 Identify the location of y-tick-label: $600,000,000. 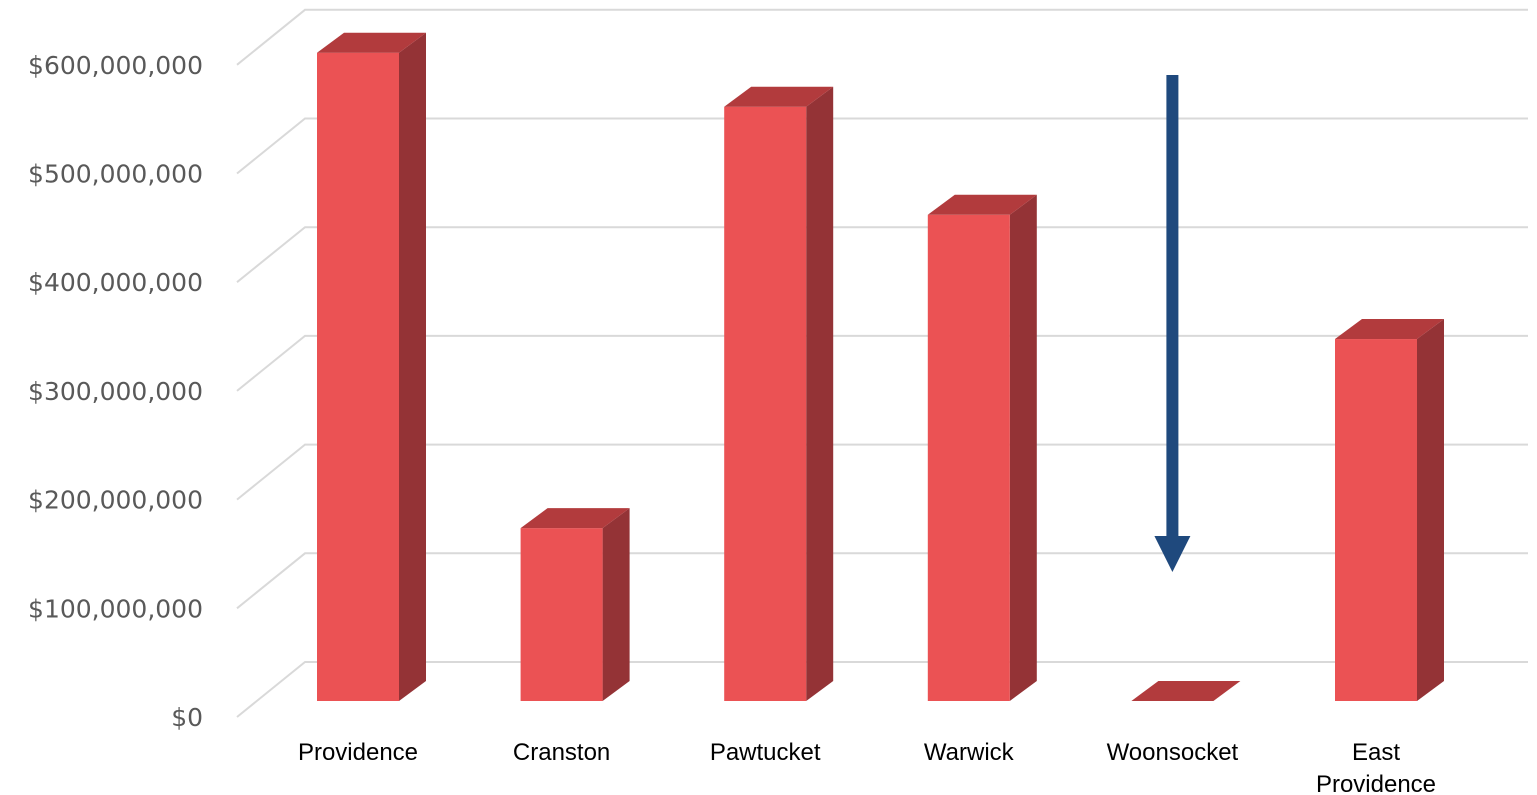
(115, 65).